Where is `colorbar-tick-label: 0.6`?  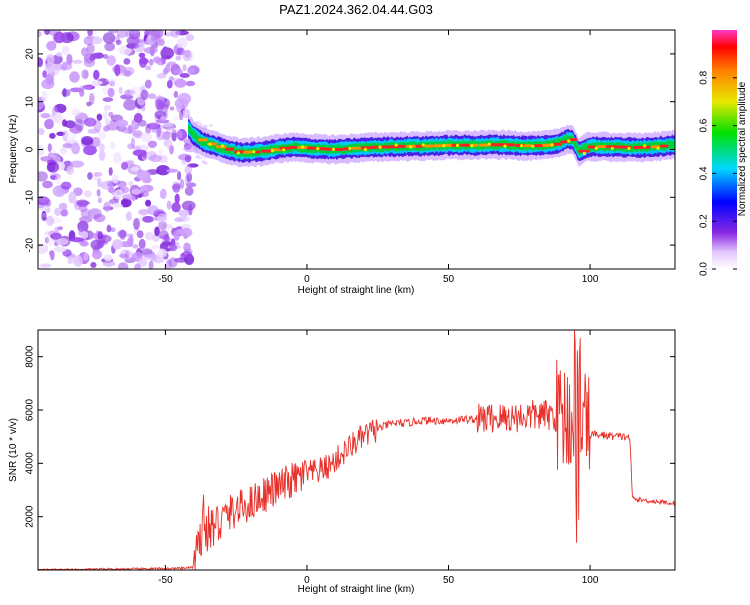
colorbar-tick-label: 0.6 is located at coordinates (704, 125).